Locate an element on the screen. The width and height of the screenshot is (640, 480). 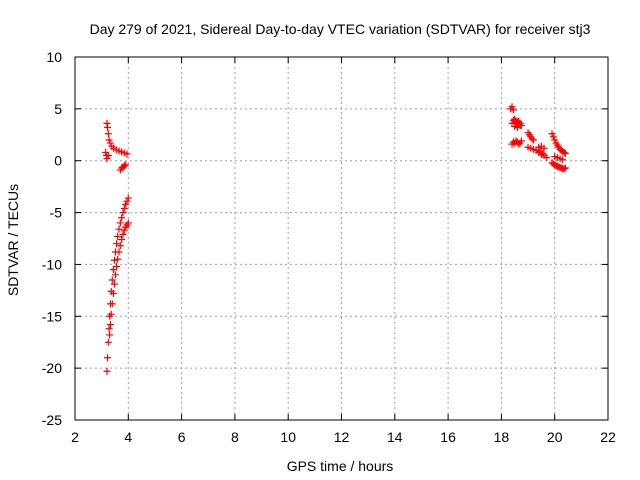
series-late-peak is located at coordinates (512, 108).